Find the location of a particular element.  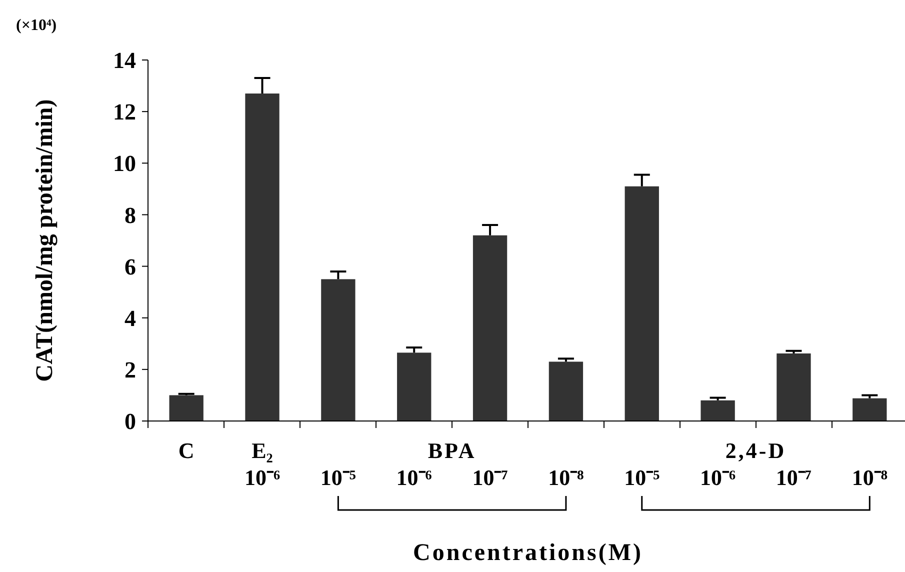

y-axis-title: CAT(nmol/mg protein/min) is located at coordinates (45, 240).